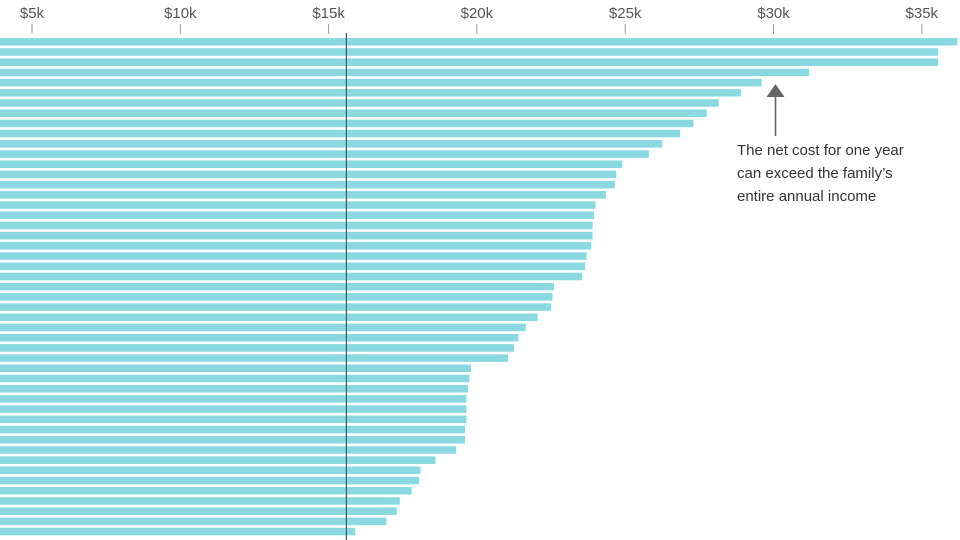 The image size is (960, 540). I want to click on annotation-arrow-head, so click(775, 90).